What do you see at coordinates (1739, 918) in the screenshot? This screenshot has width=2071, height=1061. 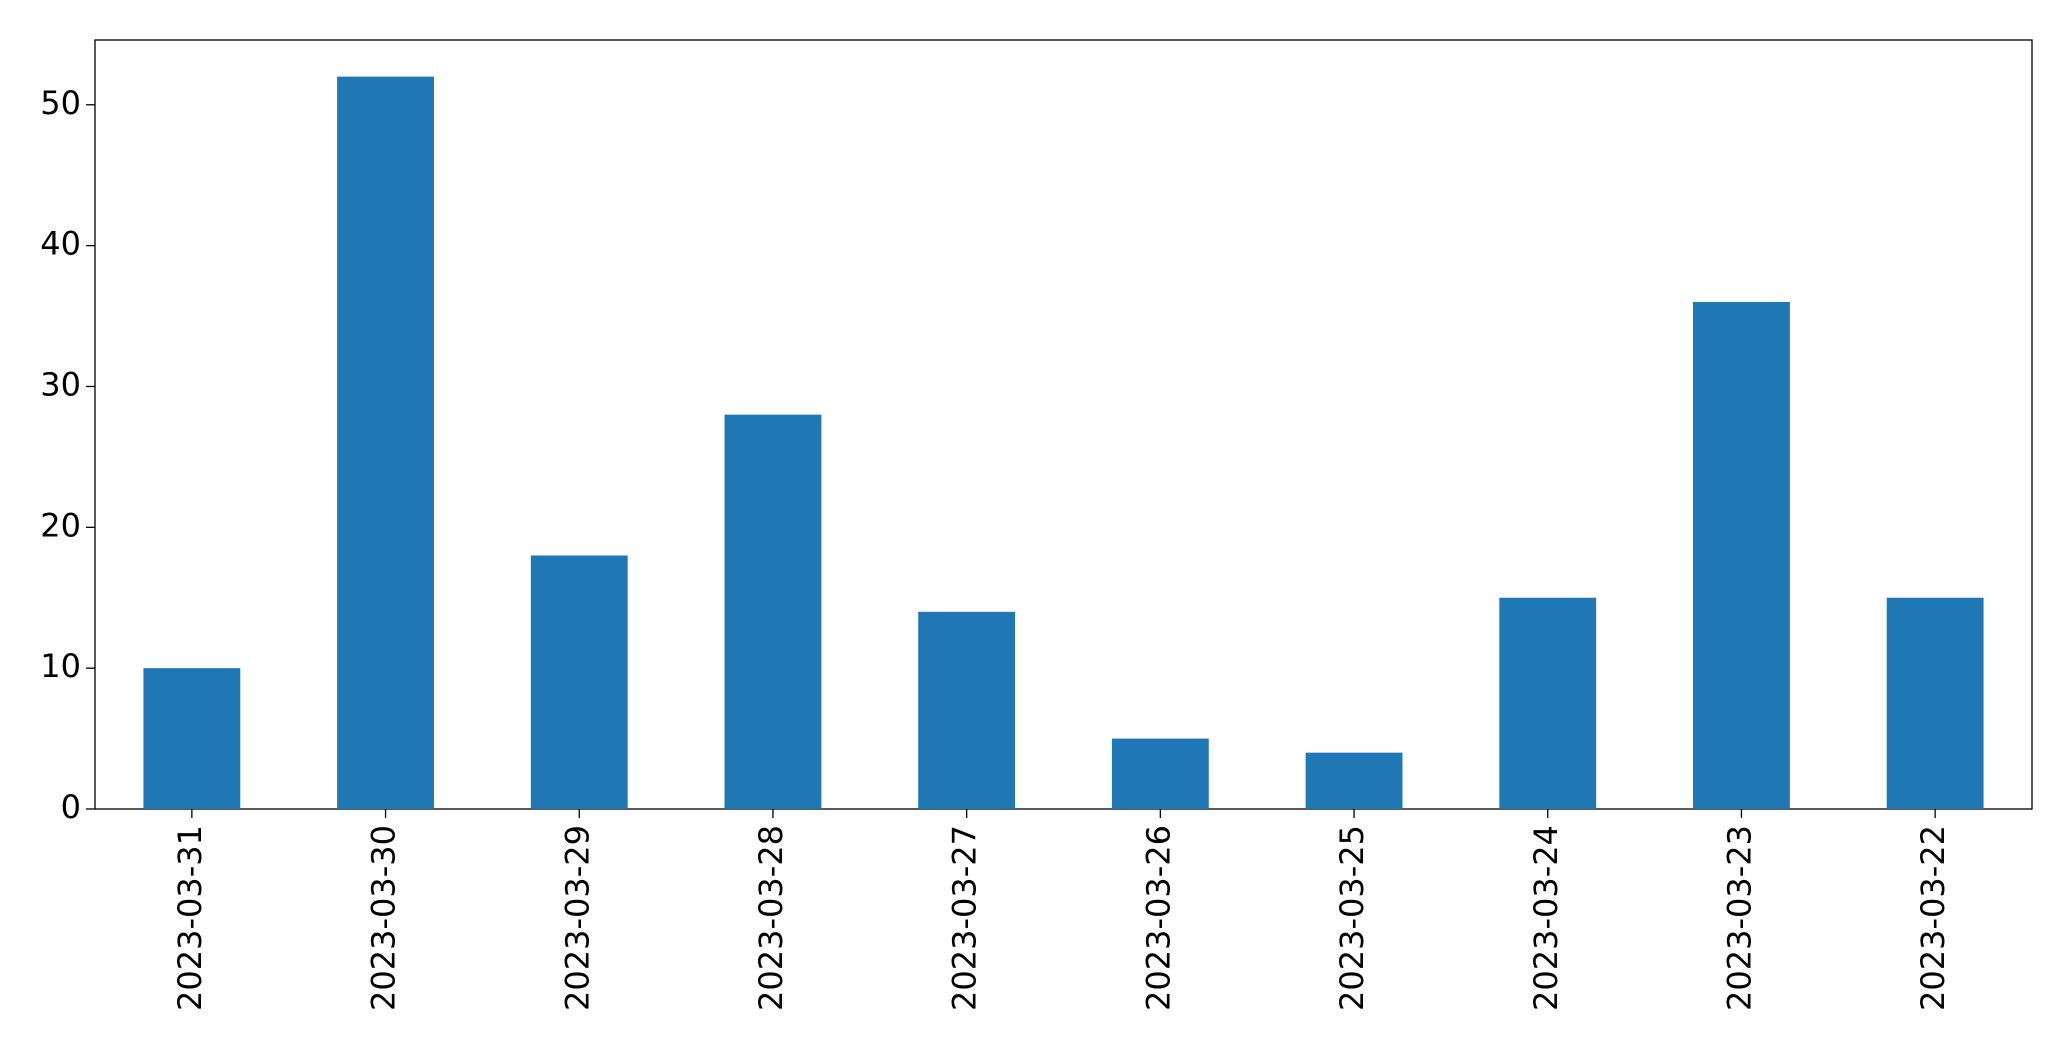 I see `x-tick-label: 2023-03-23` at bounding box center [1739, 918].